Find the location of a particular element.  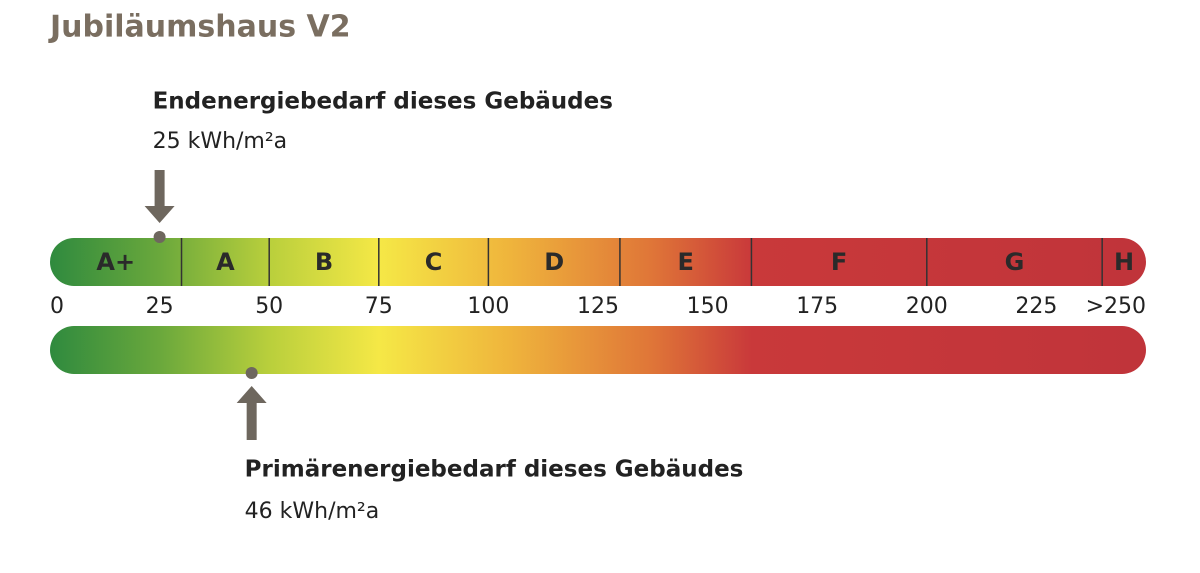

class-label: A+ is located at coordinates (115, 262).